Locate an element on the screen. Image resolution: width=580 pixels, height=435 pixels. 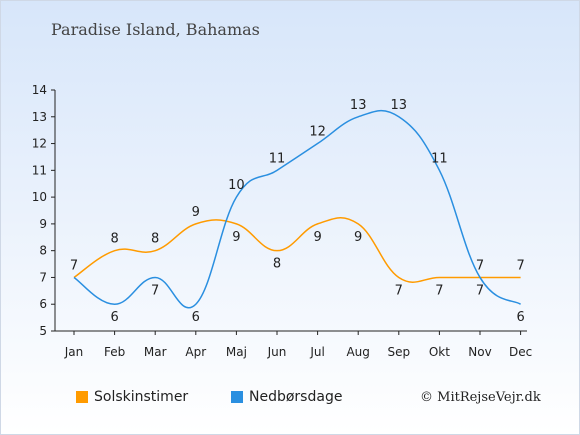
copyright-text: © MitRejseVejr.dk is located at coordinates (480, 397).